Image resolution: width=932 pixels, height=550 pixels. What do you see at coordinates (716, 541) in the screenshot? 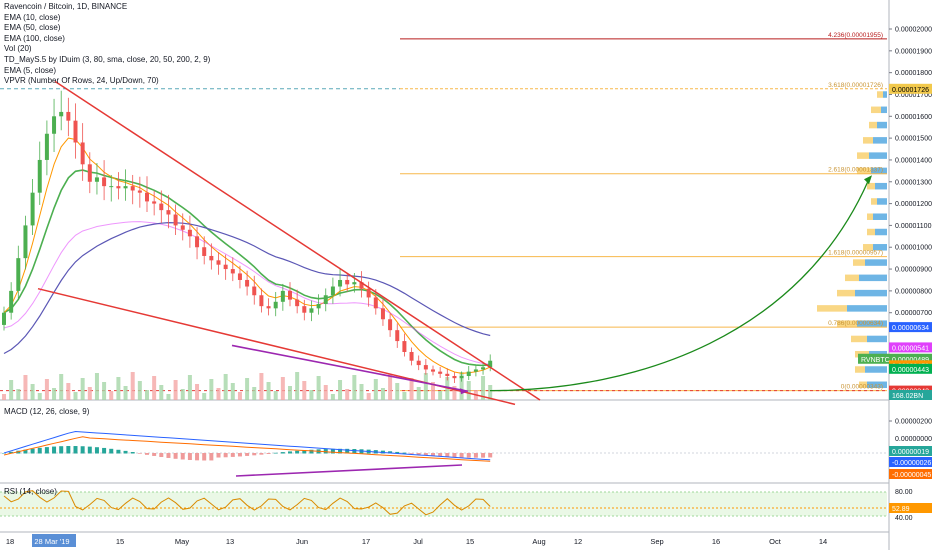
I see `time-tick-label: 16` at bounding box center [716, 541].